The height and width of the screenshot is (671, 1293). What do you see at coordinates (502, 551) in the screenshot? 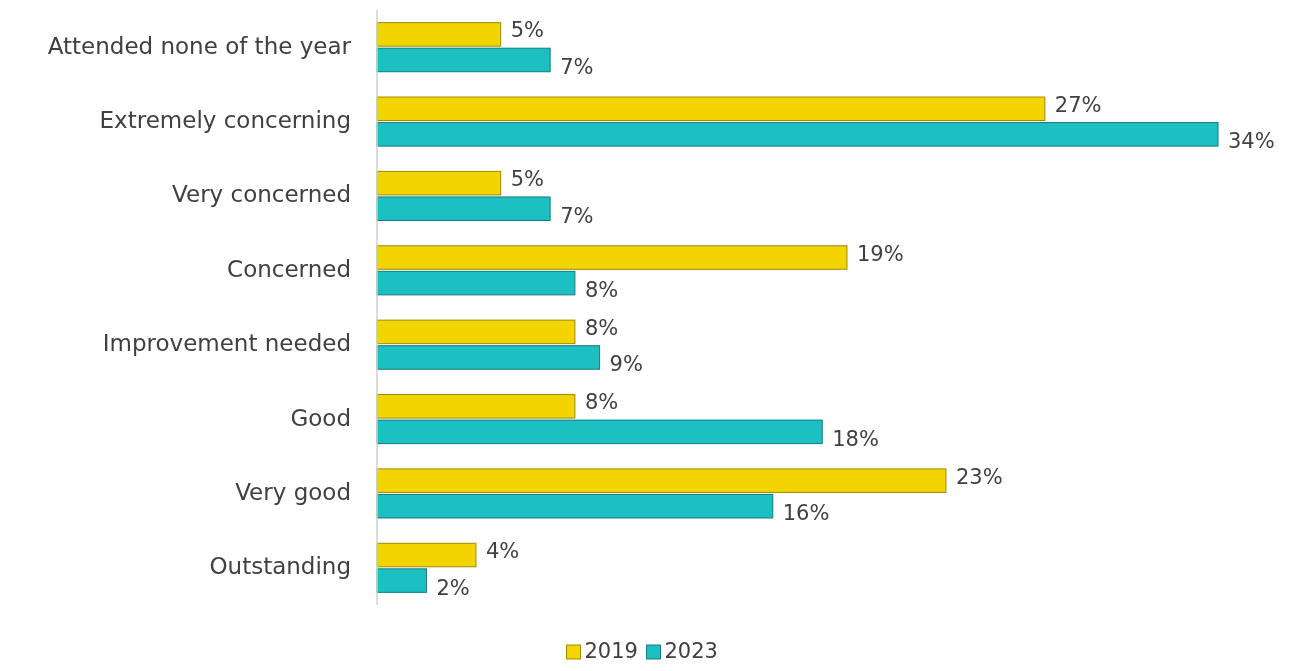
I see `data-label: 4%` at bounding box center [502, 551].